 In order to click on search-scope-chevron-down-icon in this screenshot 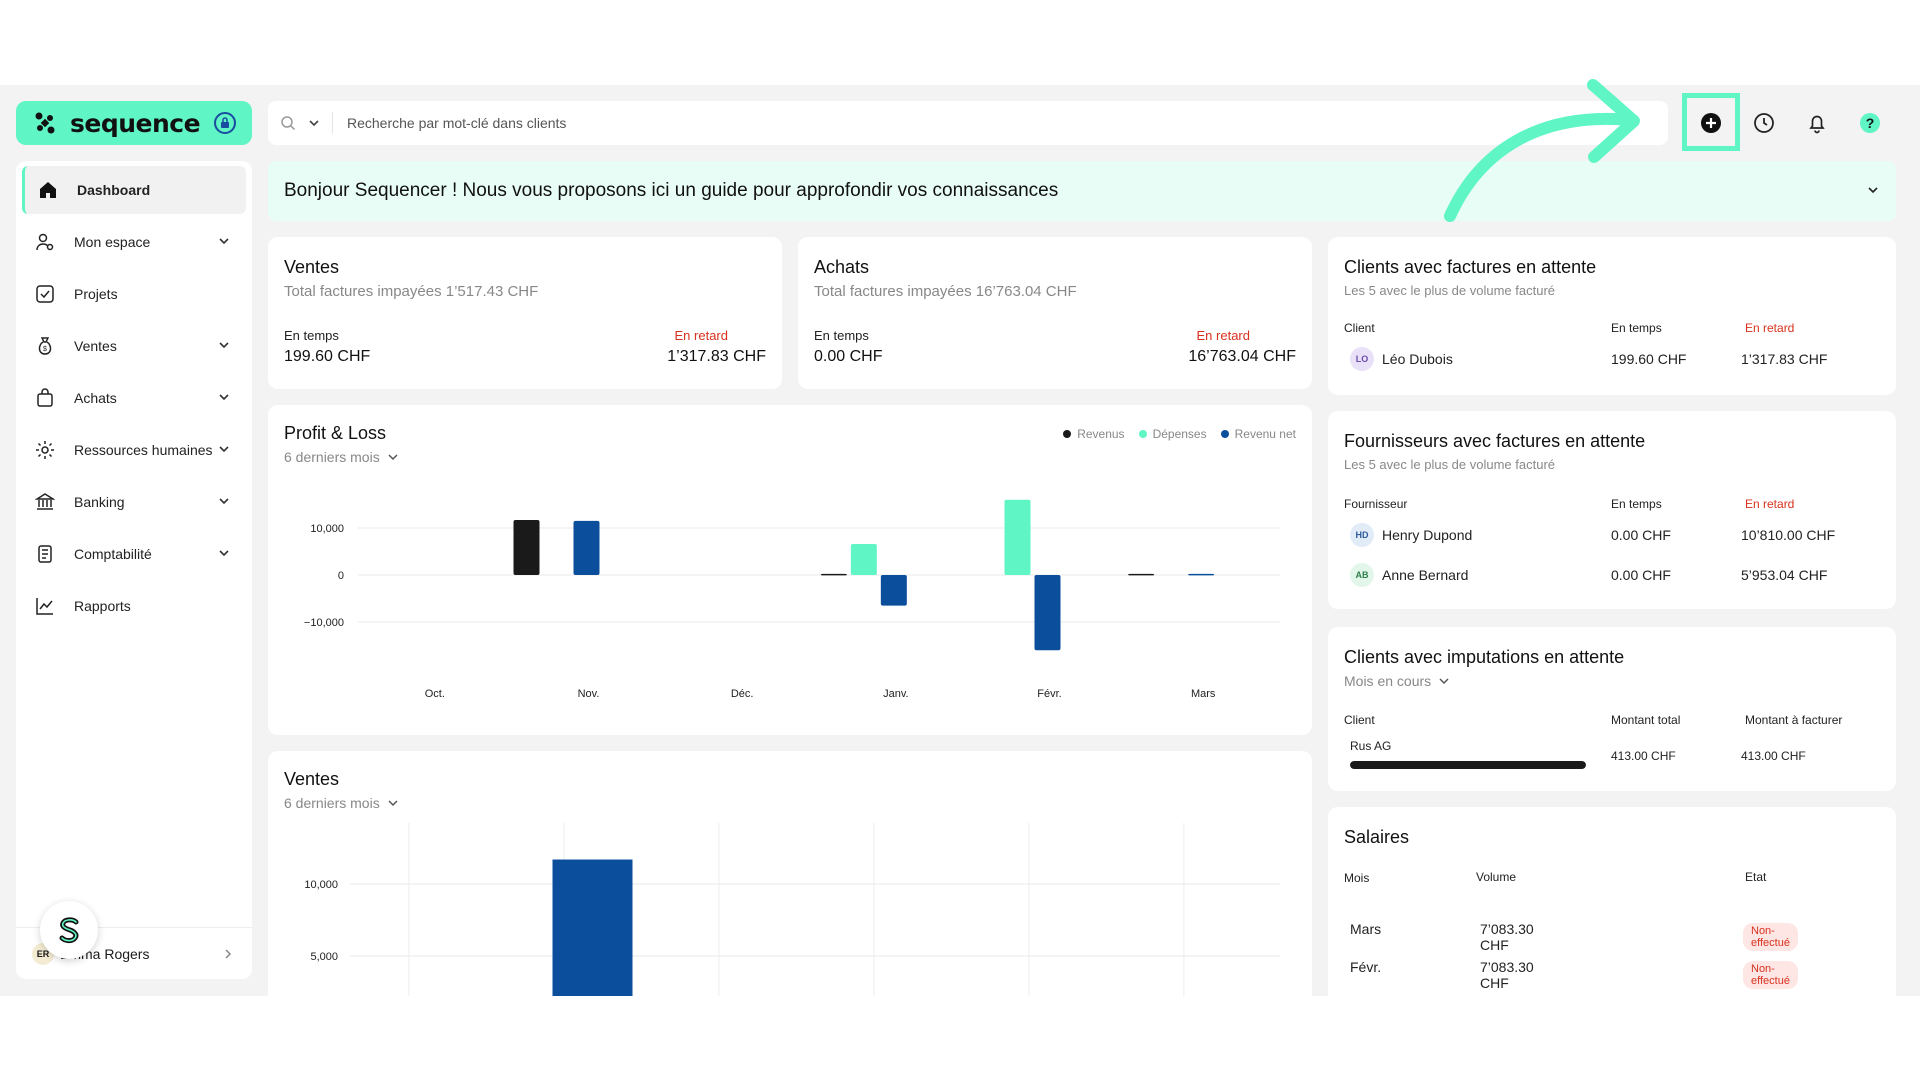, I will do `click(314, 123)`.